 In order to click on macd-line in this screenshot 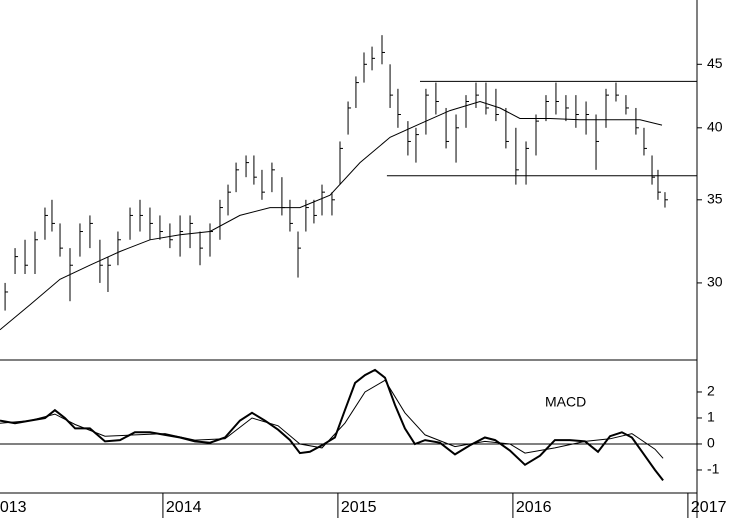, I will do `click(332, 419)`.